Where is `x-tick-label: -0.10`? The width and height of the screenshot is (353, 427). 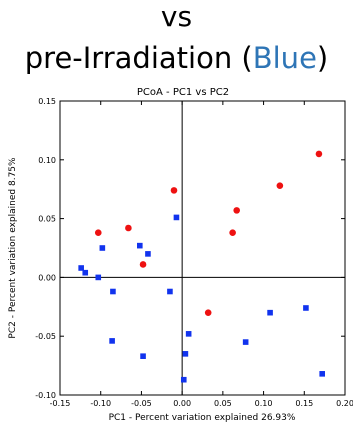
x-tick-label: -0.10 is located at coordinates (100, 403).